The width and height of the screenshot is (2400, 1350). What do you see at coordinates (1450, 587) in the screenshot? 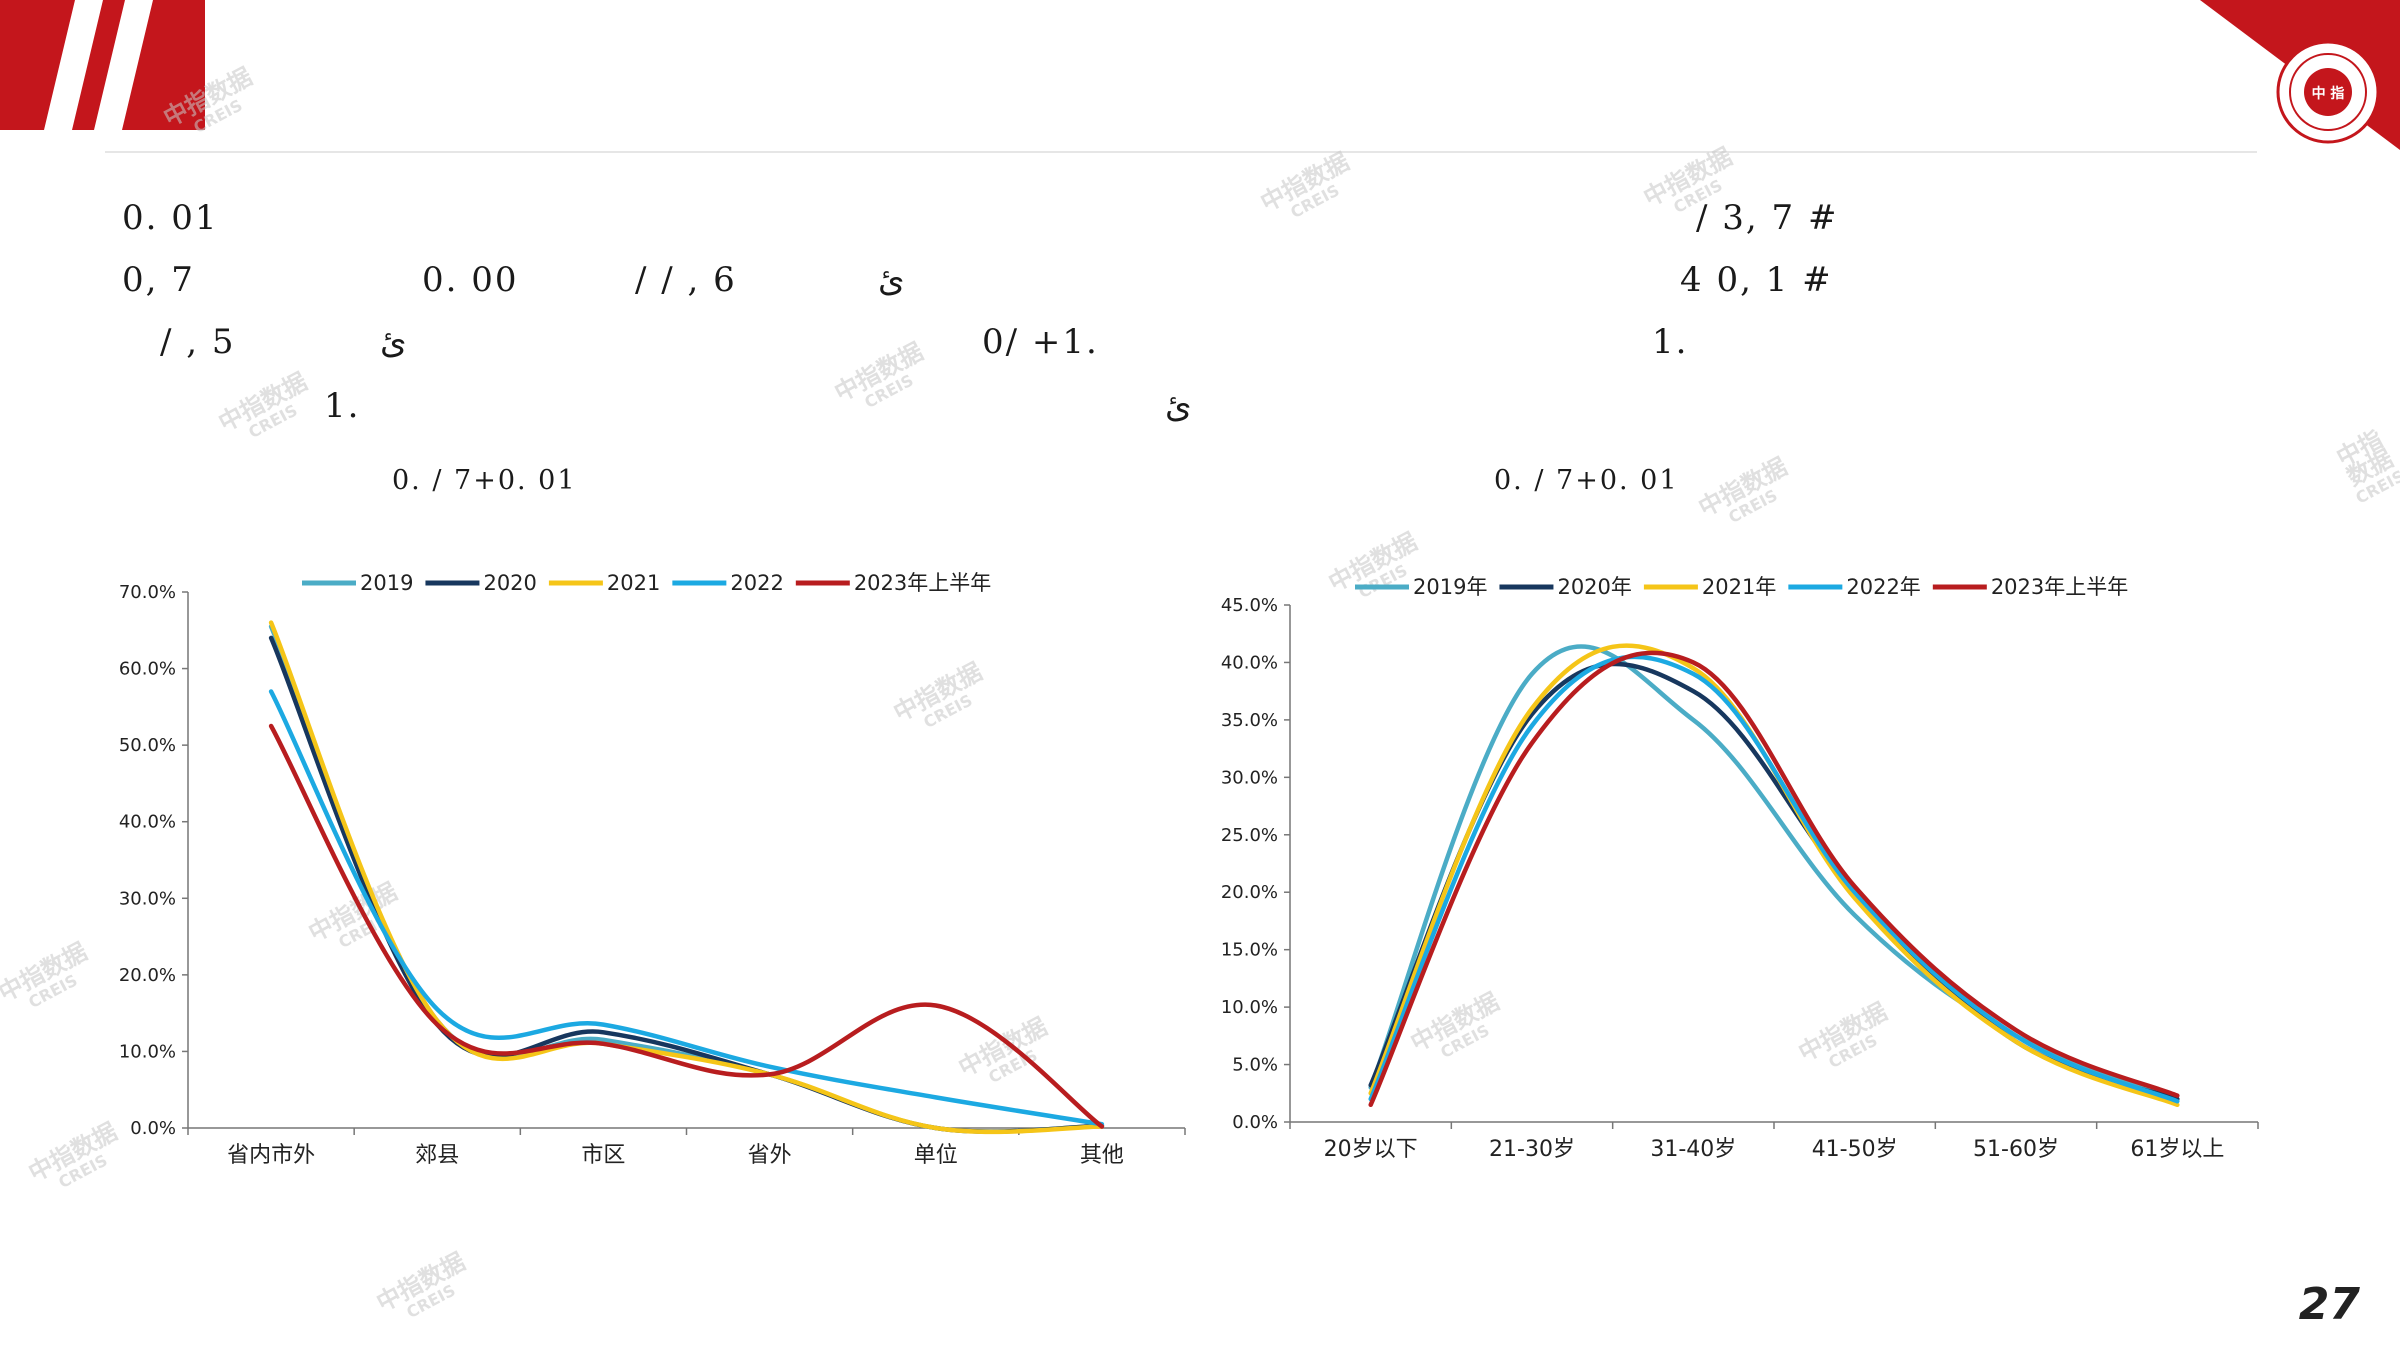
I see `legend-label: 2019年` at bounding box center [1450, 587].